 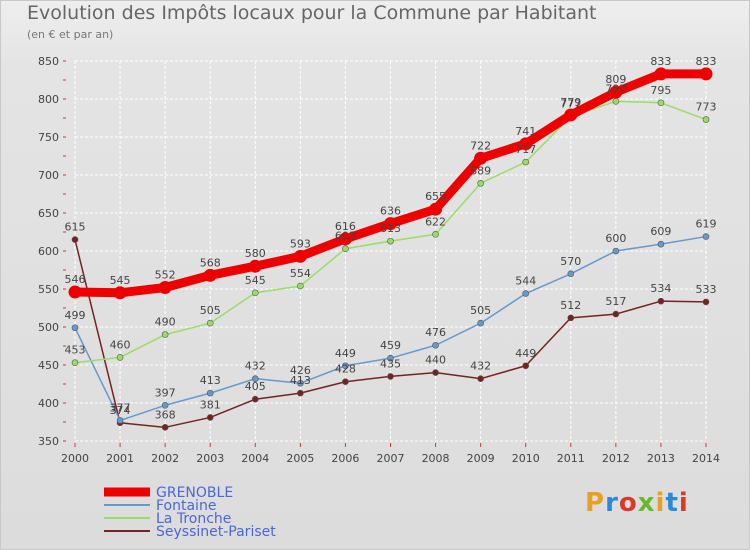 What do you see at coordinates (571, 458) in the screenshot?
I see `x-tick-label: 2011` at bounding box center [571, 458].